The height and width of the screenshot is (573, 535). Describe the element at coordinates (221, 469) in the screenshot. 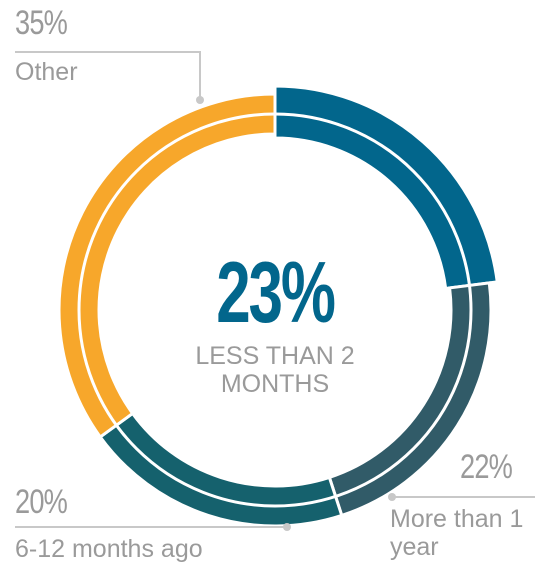

I see `donut-segment` at that location.